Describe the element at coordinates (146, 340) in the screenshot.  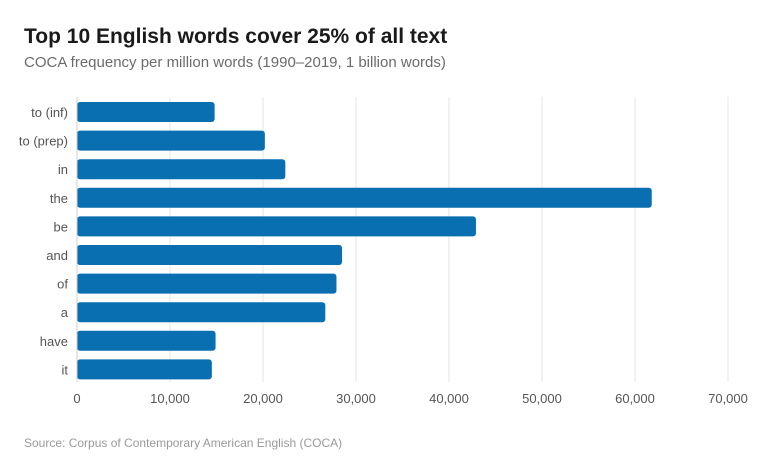
I see `bar-have` at that location.